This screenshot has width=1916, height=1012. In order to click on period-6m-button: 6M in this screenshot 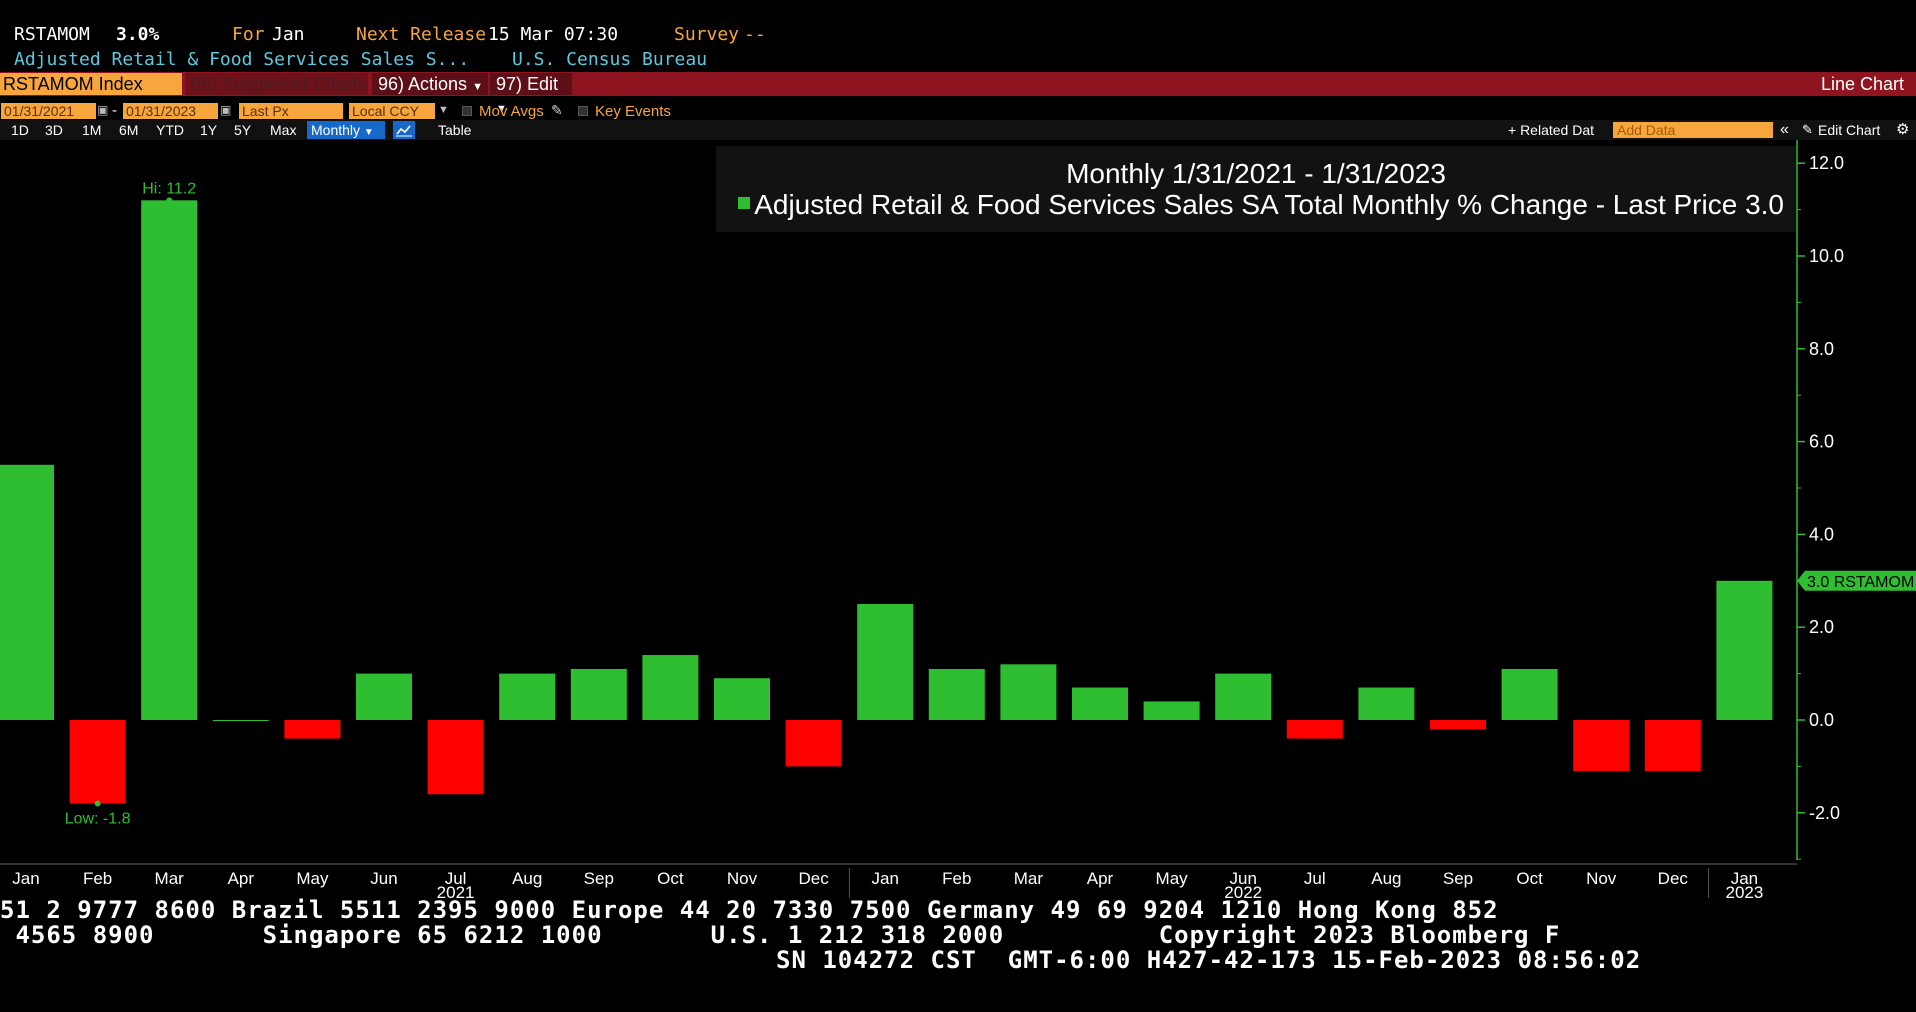, I will do `click(129, 130)`.